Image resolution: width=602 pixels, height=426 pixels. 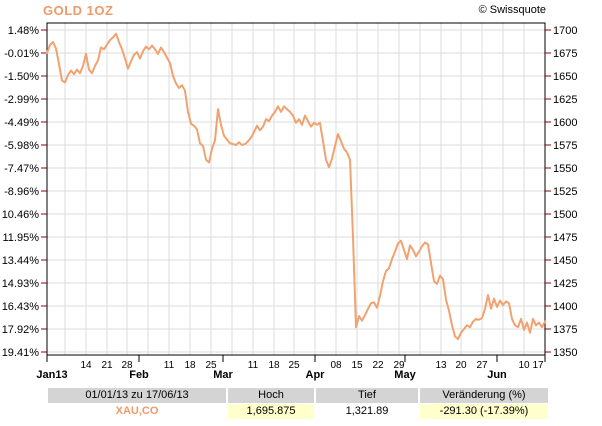 I want to click on svg-text: 1450, so click(x=565, y=261).